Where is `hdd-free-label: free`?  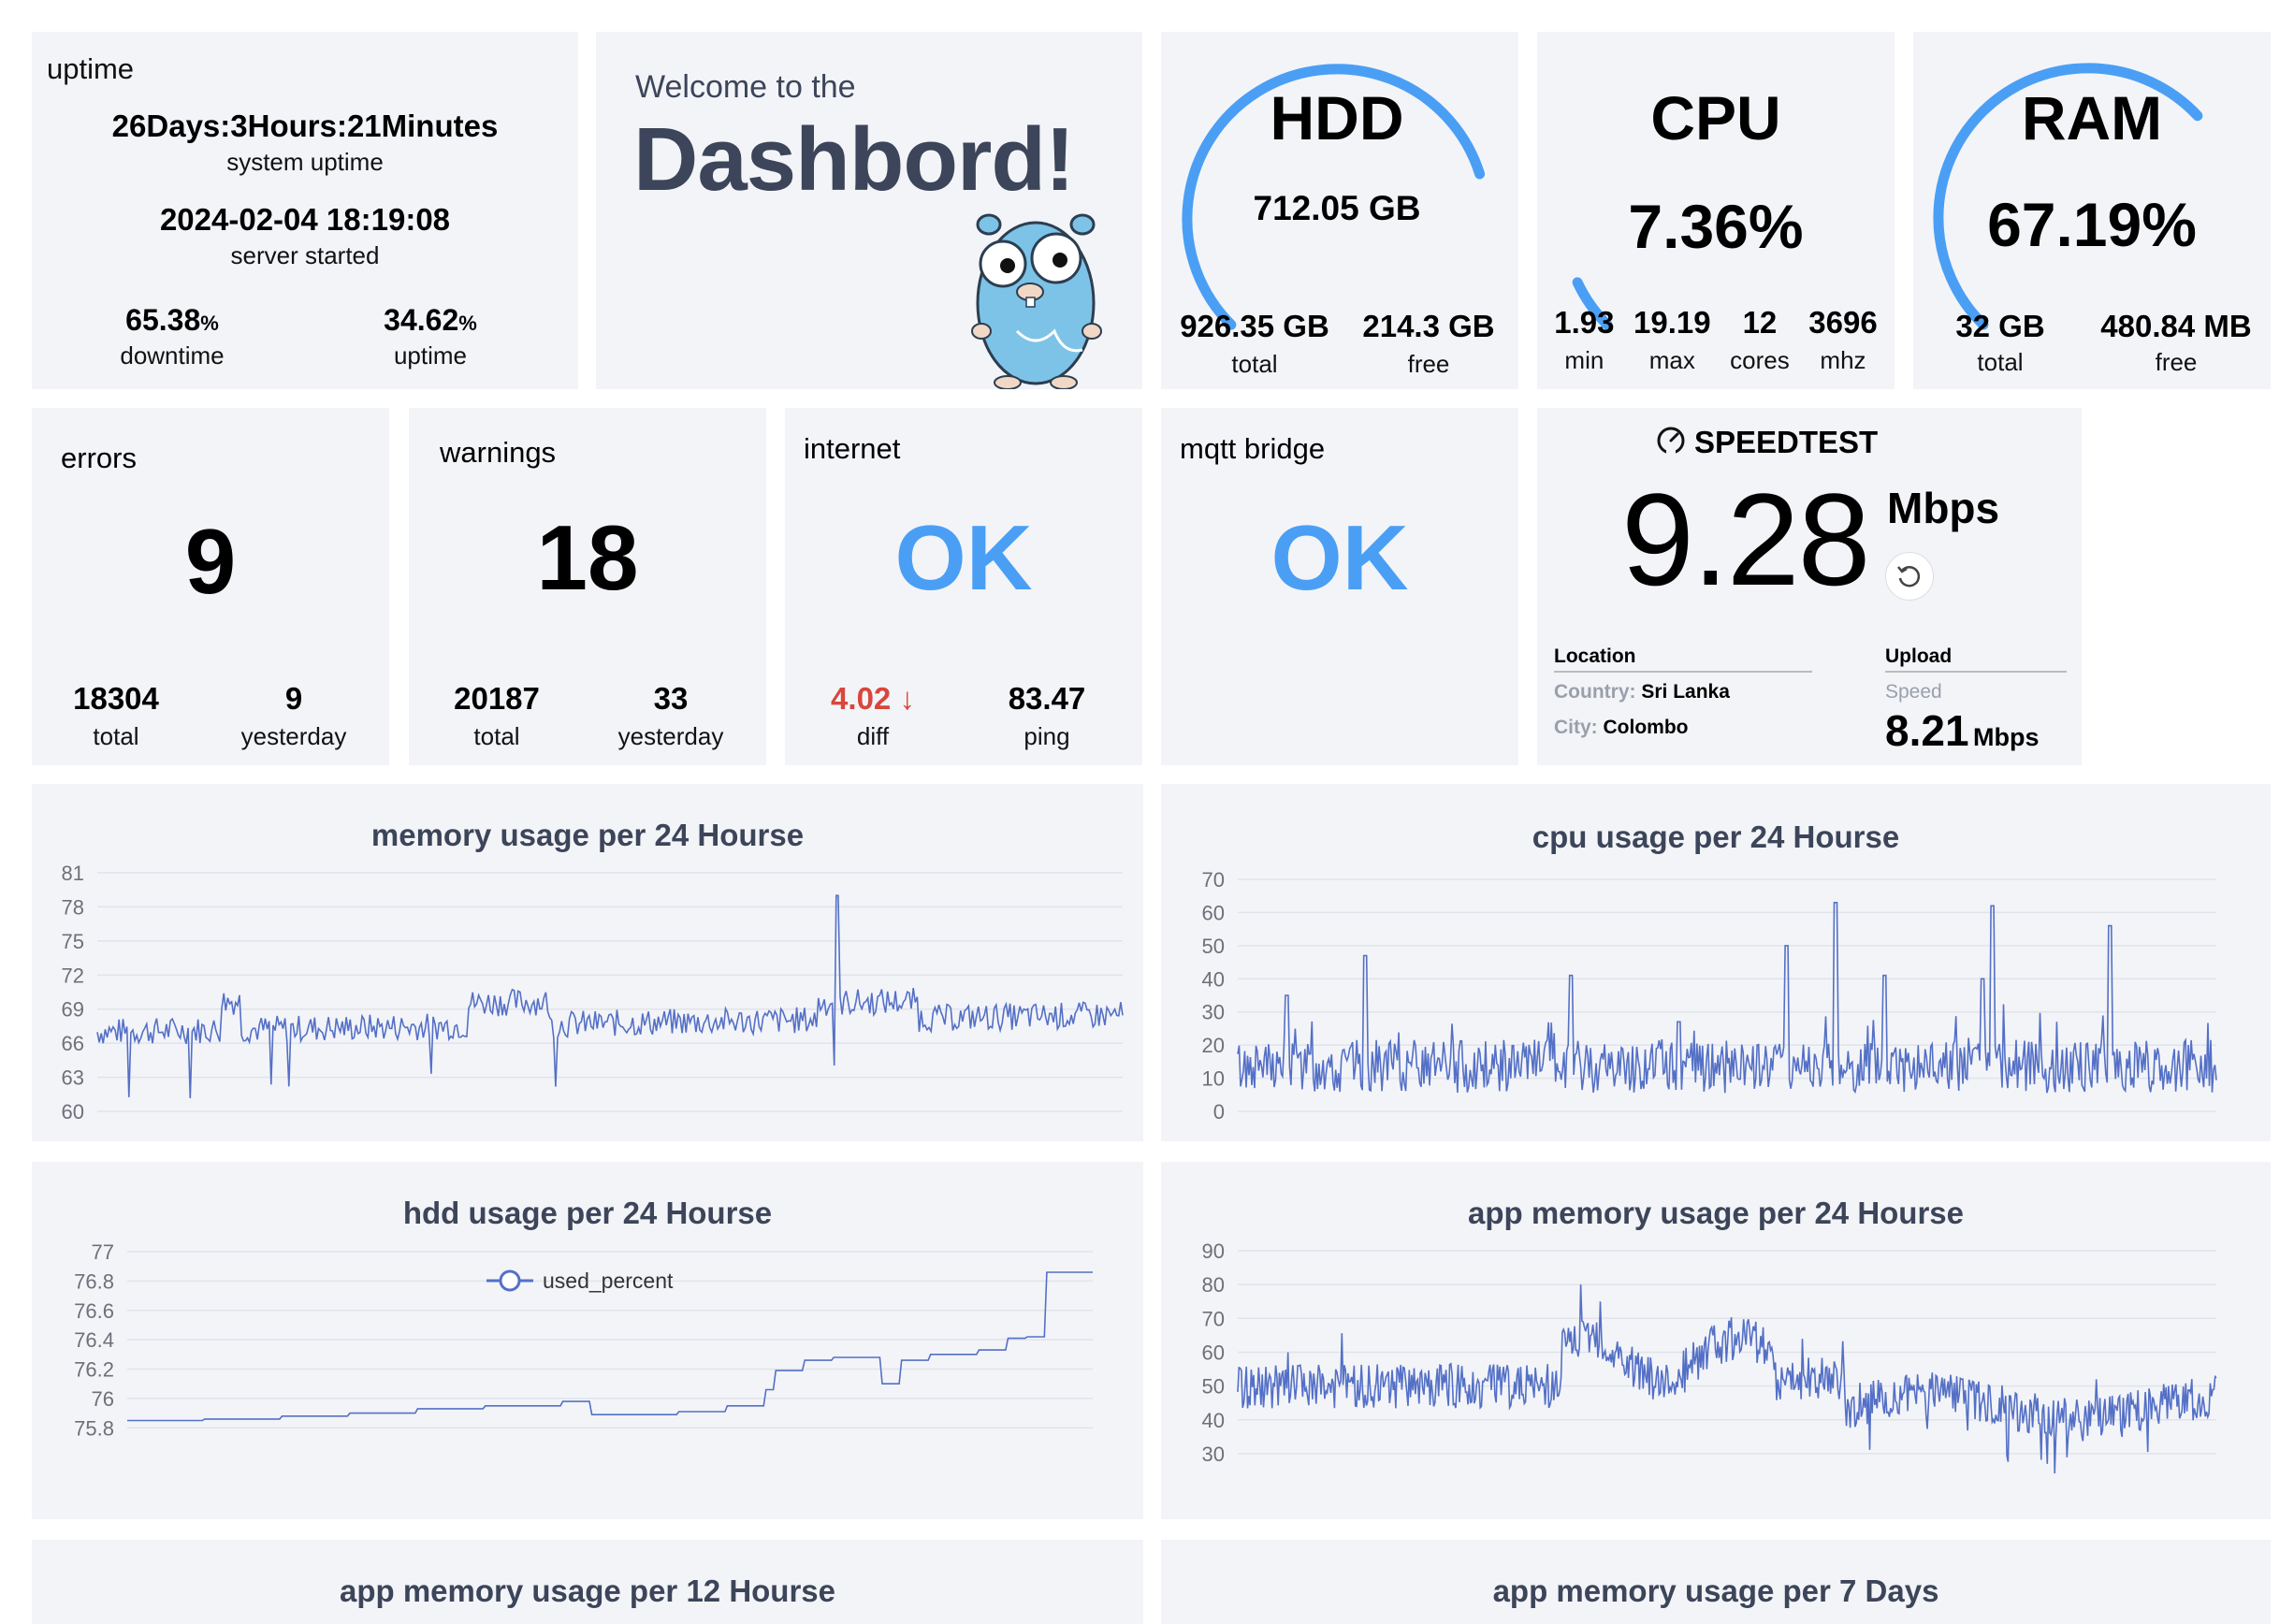
hdd-free-label: free is located at coordinates (1428, 364).